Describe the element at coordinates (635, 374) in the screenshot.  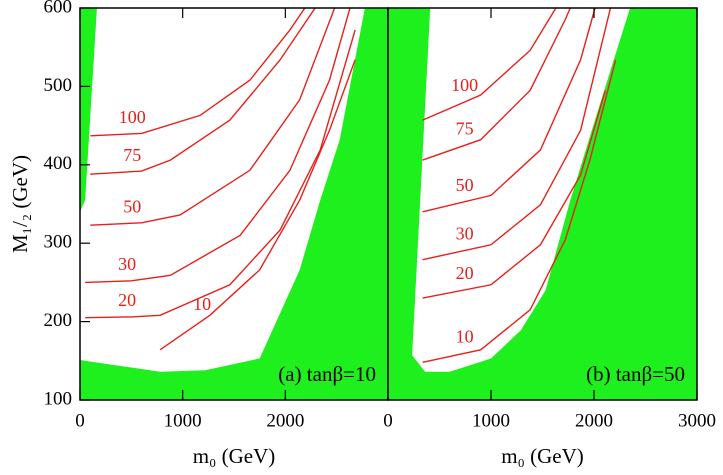
I see `panel-annotation: (b) tanβ=50` at that location.